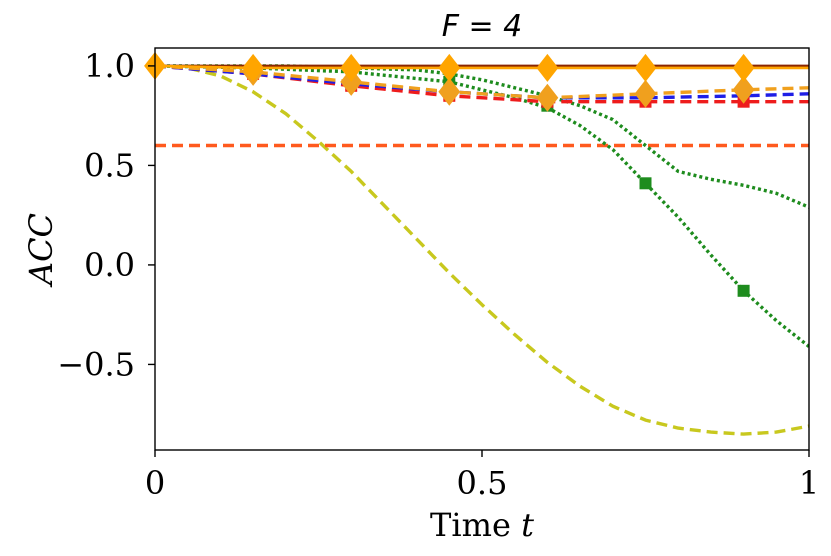 This screenshot has width=831, height=556. I want to click on x-axis-label: Time t, so click(482, 525).